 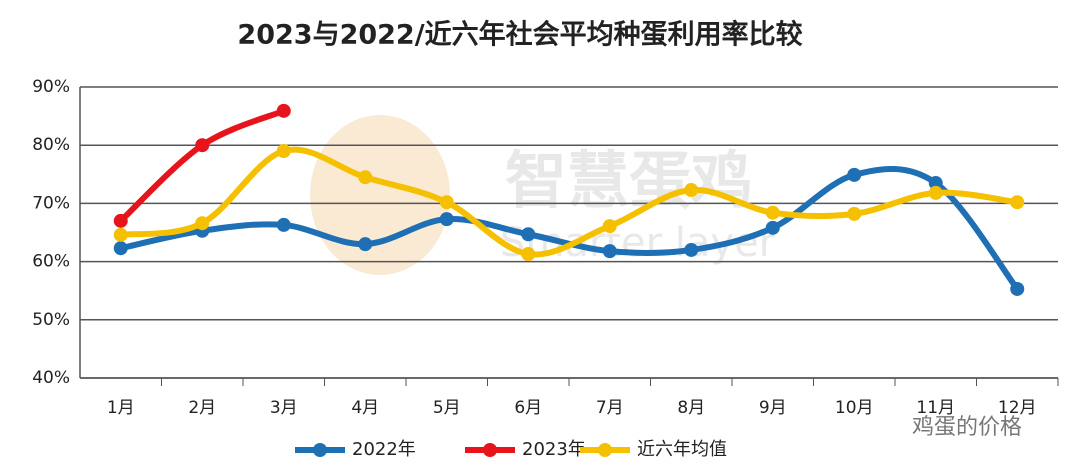 What do you see at coordinates (854, 408) in the screenshot?
I see `x-tick-label: 10月` at bounding box center [854, 408].